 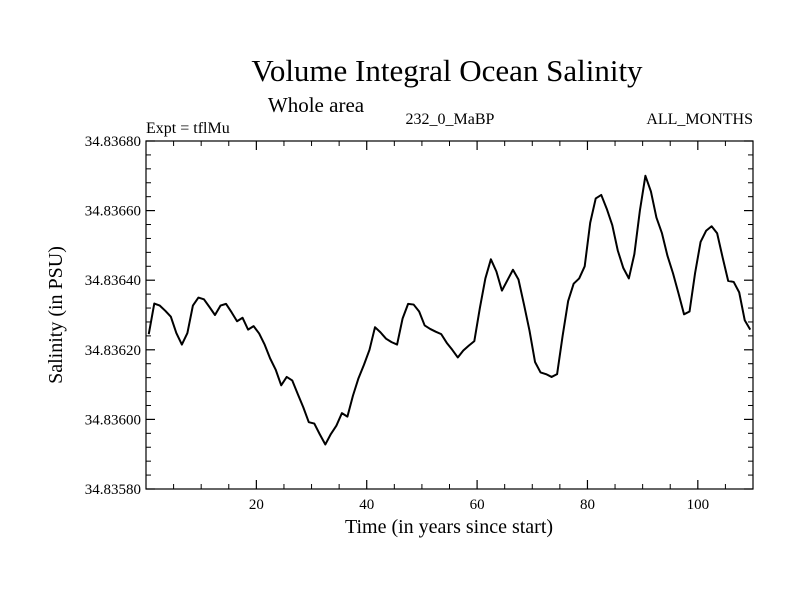 What do you see at coordinates (113, 212) in the screenshot?
I see `y-tick-label: 34.83660` at bounding box center [113, 212].